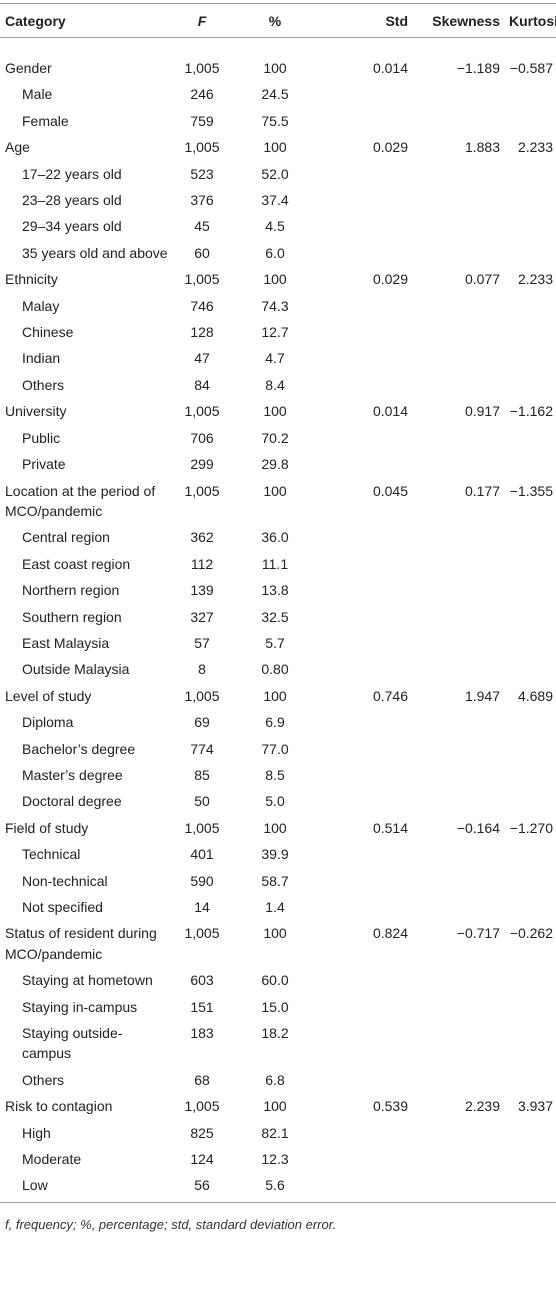  Describe the element at coordinates (275, 305) in the screenshot. I see `value-cell: 74.3` at that location.